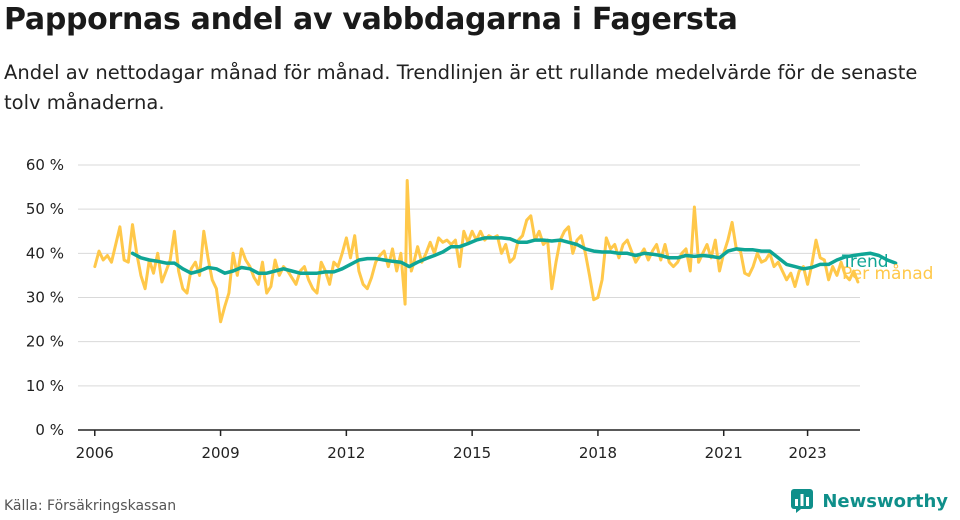 This screenshot has width=960, height=520. What do you see at coordinates (802, 501) in the screenshot?
I see `newsworthy-logo-icon` at bounding box center [802, 501].